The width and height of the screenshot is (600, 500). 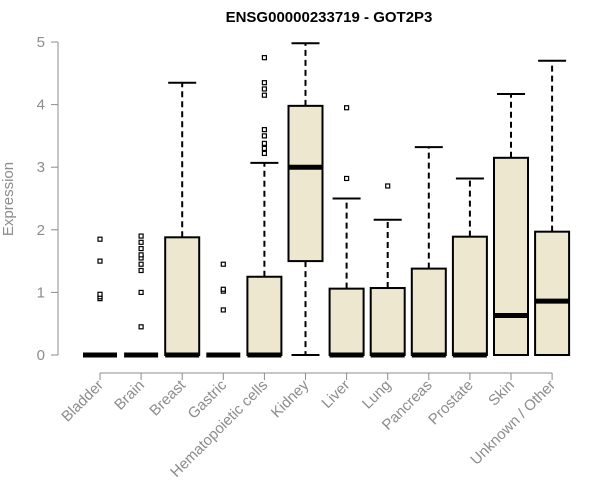 What do you see at coordinates (264, 206) in the screenshot?
I see `box-hematopoietic-cells` at bounding box center [264, 206].